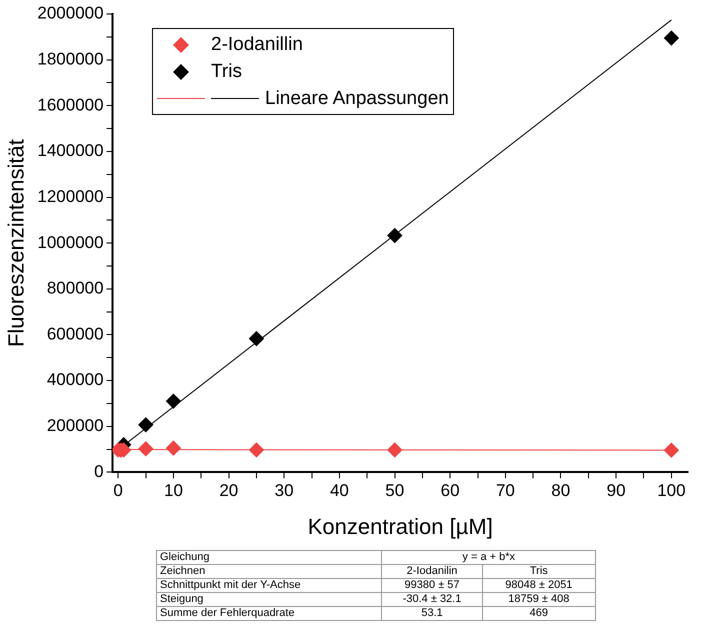 The image size is (702, 630). Describe the element at coordinates (70, 59) in the screenshot. I see `y-tick-label: 1800000` at that location.